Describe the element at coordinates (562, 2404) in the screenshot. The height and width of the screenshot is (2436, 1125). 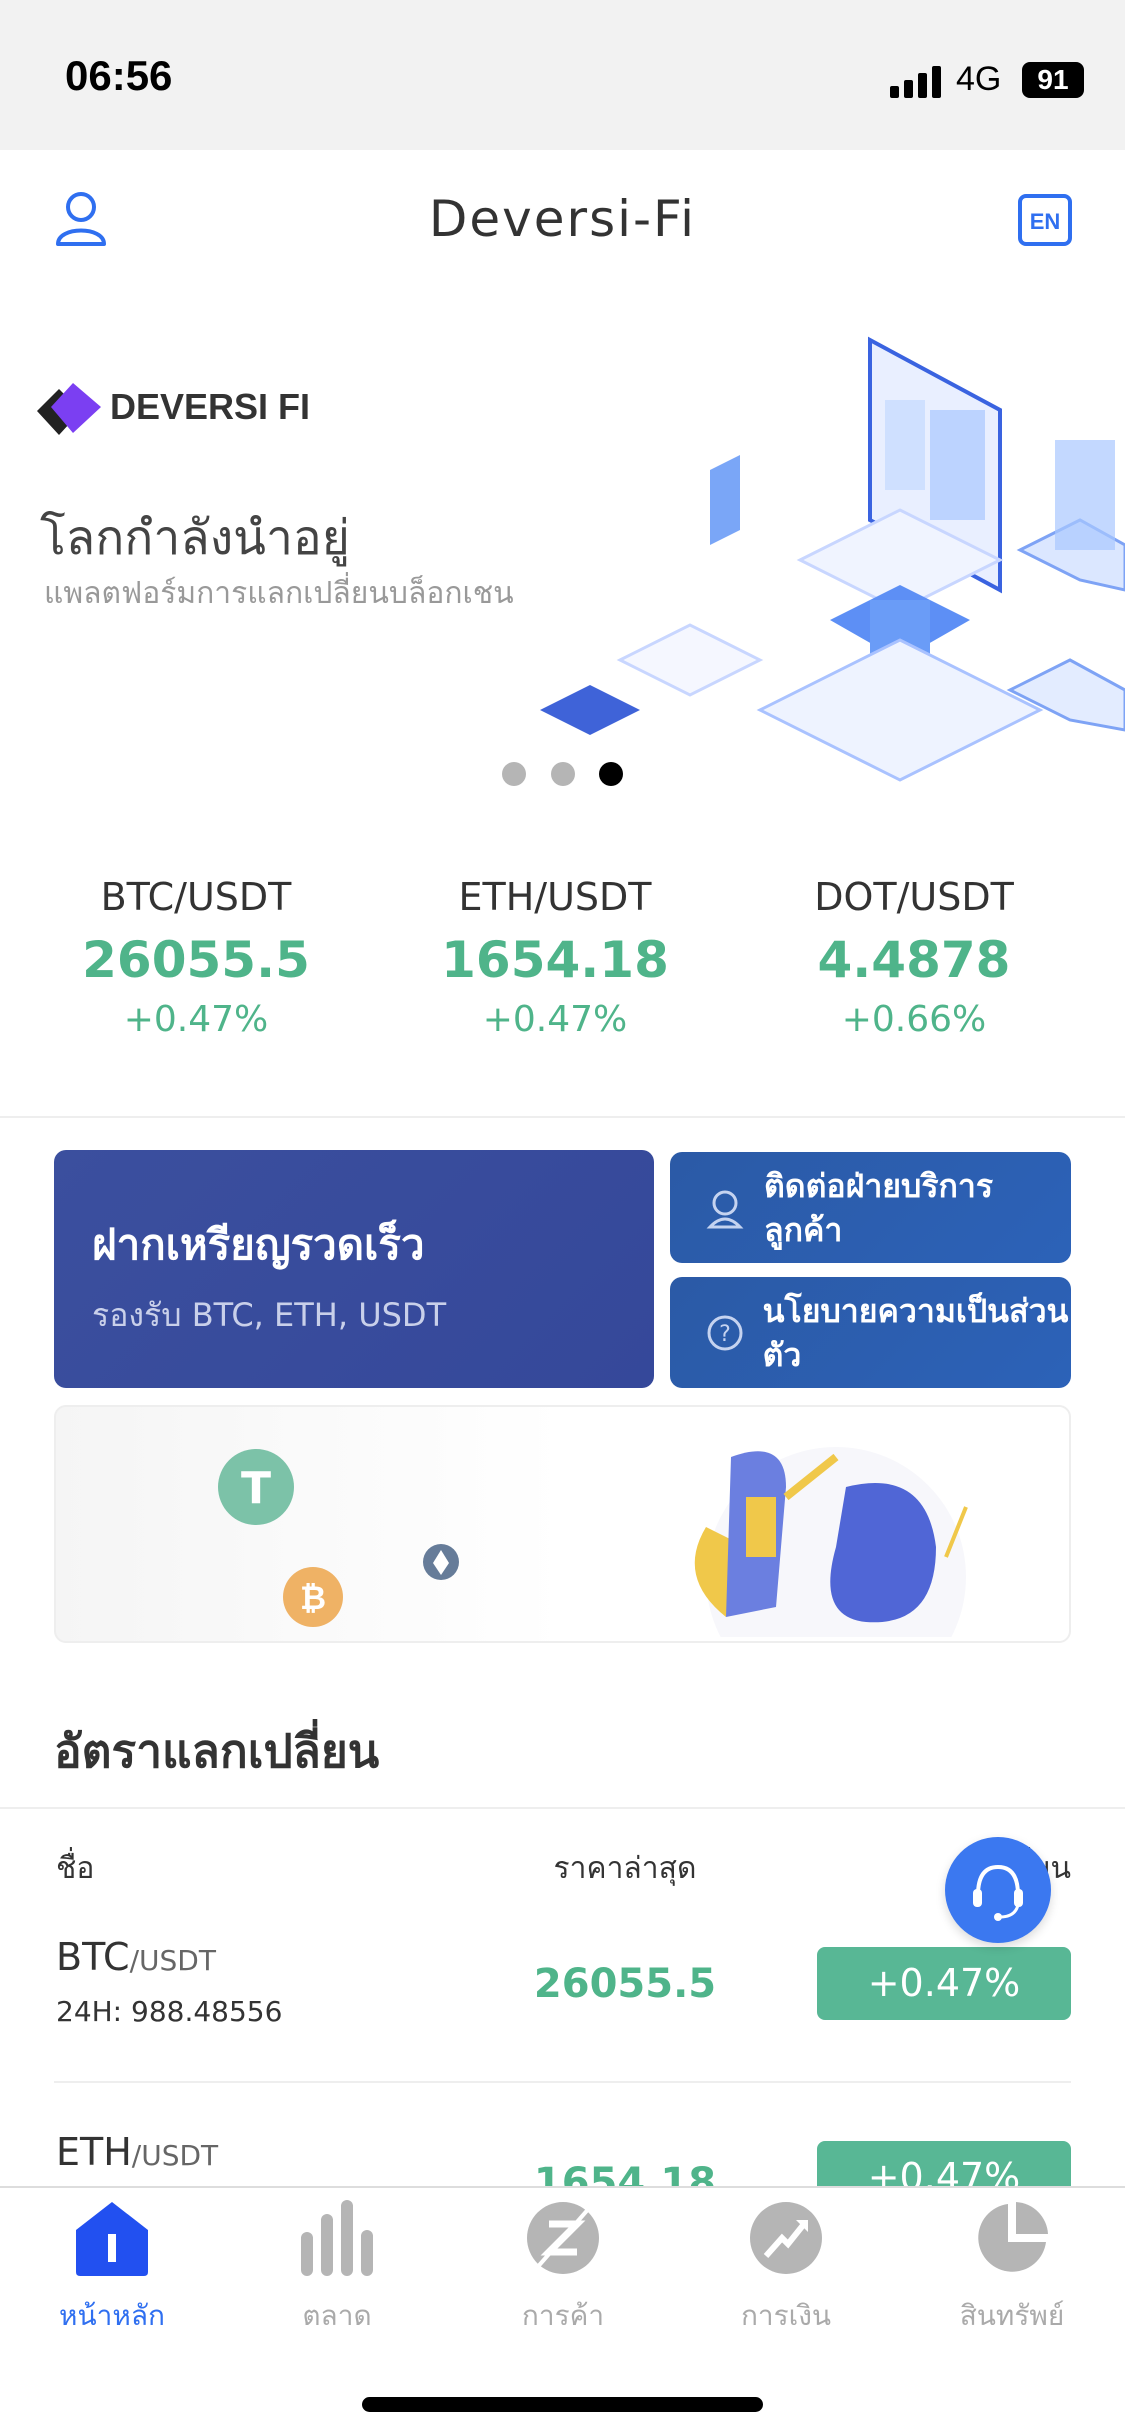
I see `home-indicator` at that location.